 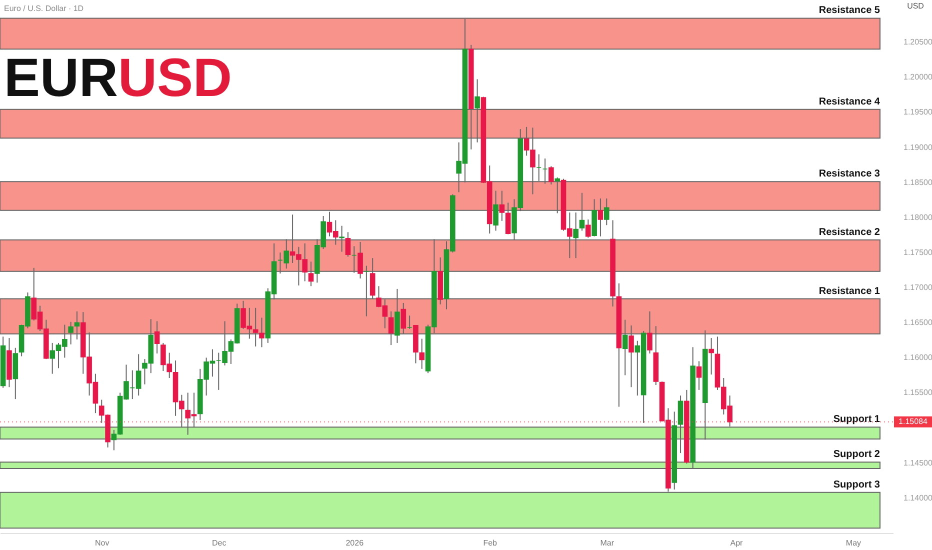 I want to click on y-axis-title: USD, so click(x=915, y=6).